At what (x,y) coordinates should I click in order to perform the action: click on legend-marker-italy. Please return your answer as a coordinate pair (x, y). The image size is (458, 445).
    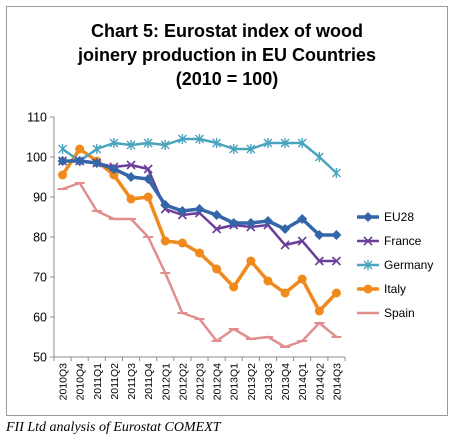
    Looking at the image, I should click on (368, 289).